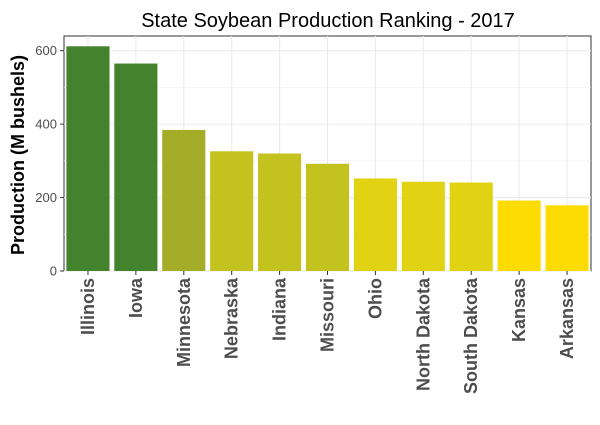 This screenshot has width=600, height=425. What do you see at coordinates (53, 271) in the screenshot?
I see `y-tick-label: 0` at bounding box center [53, 271].